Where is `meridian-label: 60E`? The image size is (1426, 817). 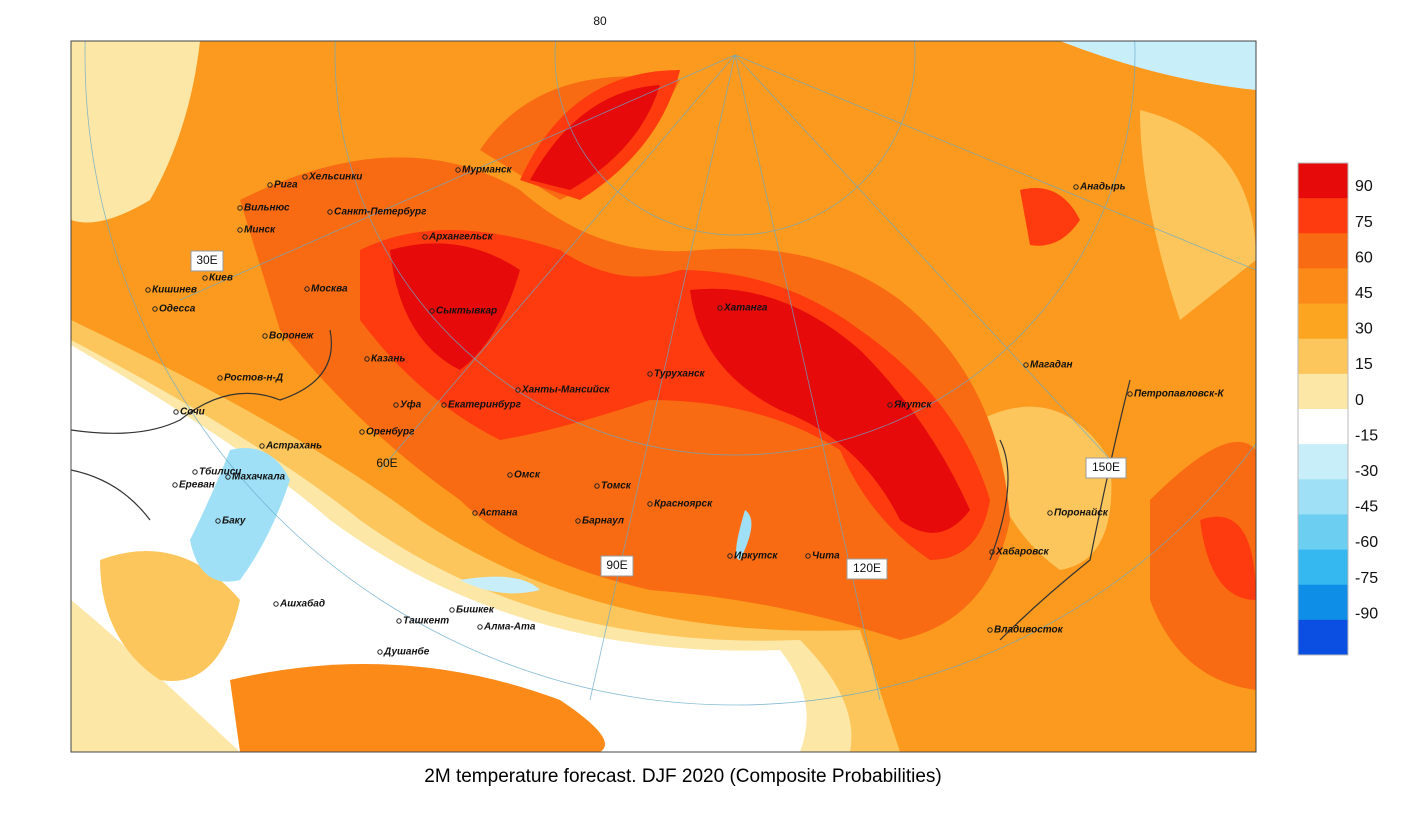
meridian-label: 60E is located at coordinates (386, 463).